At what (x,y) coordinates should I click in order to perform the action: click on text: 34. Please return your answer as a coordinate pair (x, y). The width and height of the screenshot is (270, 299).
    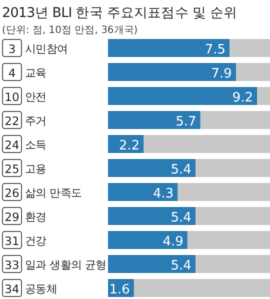
    Looking at the image, I should click on (12, 289).